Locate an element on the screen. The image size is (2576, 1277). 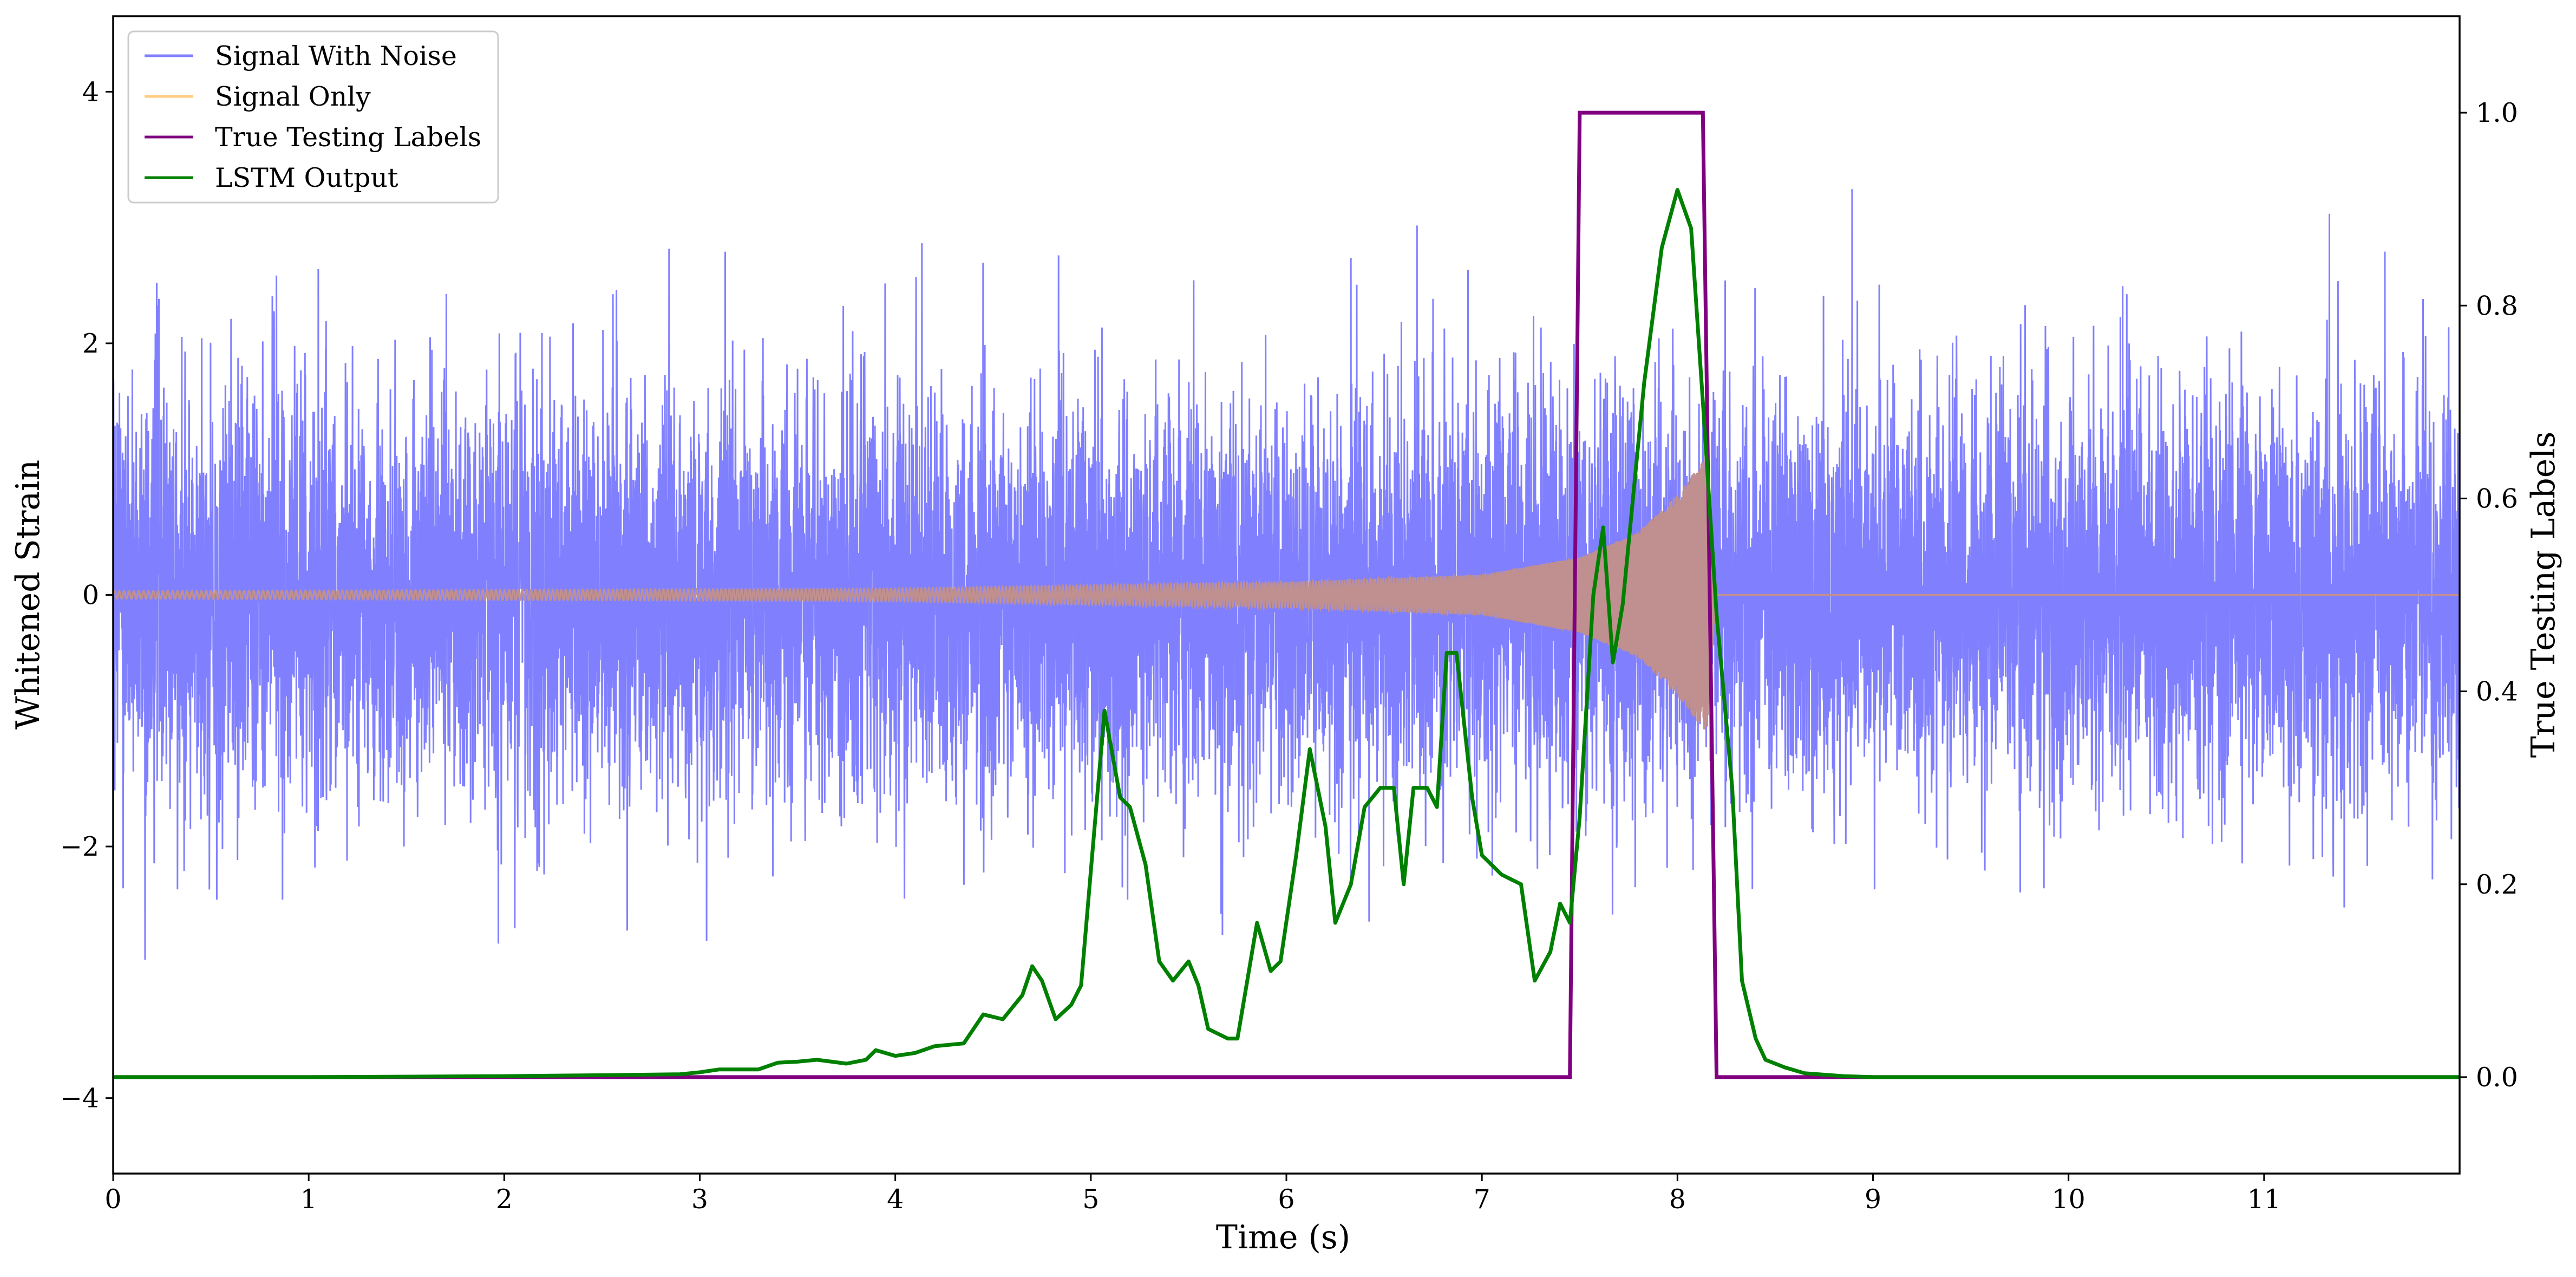
x-tick-label: 3 is located at coordinates (699, 1199).